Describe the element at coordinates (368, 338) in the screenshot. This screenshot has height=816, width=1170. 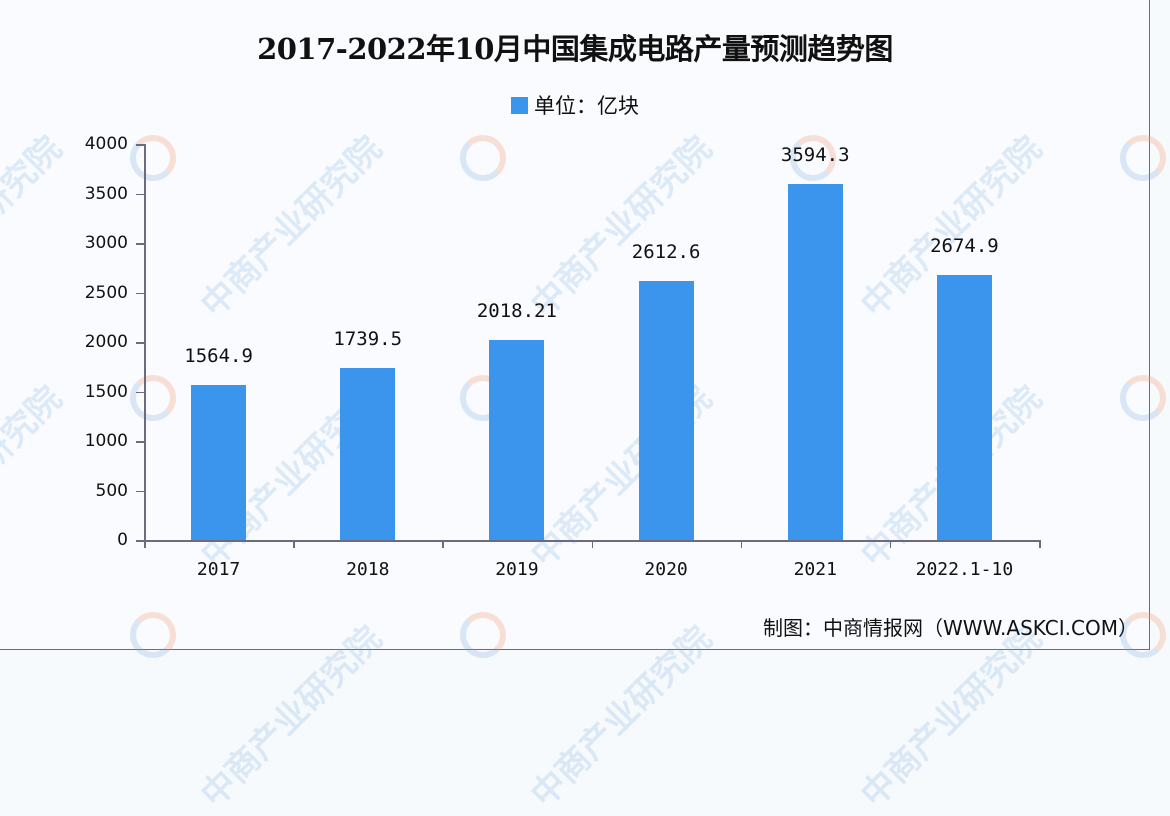
I see `bar-value-label: 1739.5` at that location.